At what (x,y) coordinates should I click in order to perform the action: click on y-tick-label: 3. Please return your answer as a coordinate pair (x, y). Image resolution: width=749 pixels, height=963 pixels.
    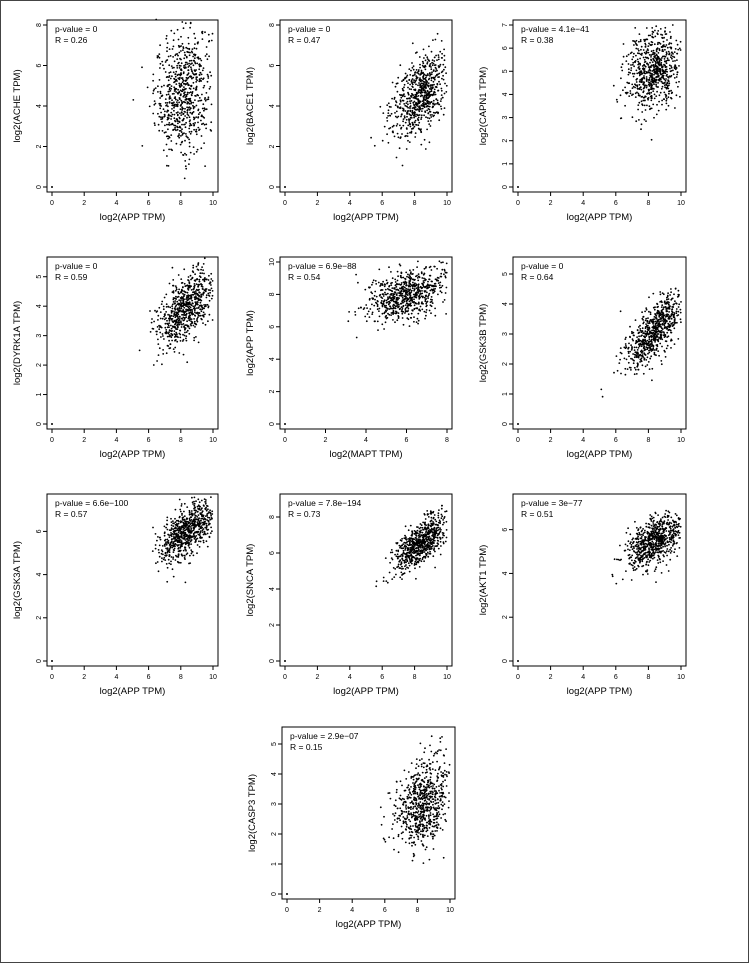
    Looking at the image, I should click on (505, 118).